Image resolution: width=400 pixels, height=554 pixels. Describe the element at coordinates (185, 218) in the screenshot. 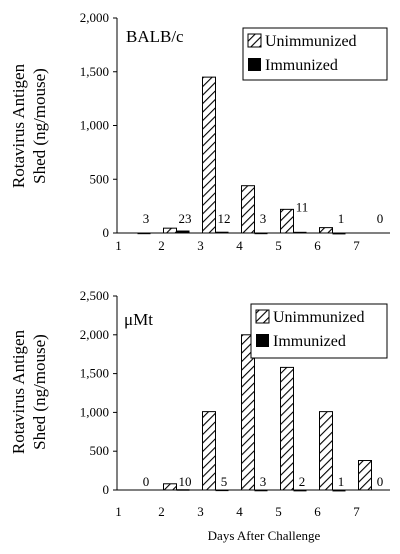

I see `data-label: 23` at that location.